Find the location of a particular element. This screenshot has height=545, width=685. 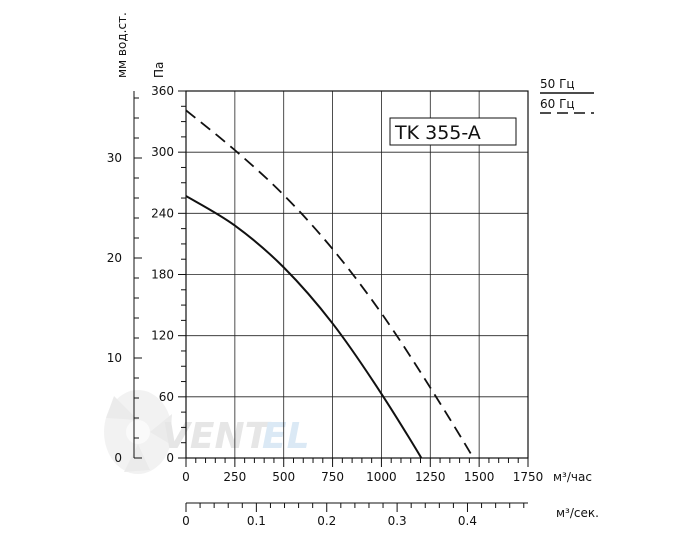

chart-title: TK 355-A is located at coordinates (437, 133).